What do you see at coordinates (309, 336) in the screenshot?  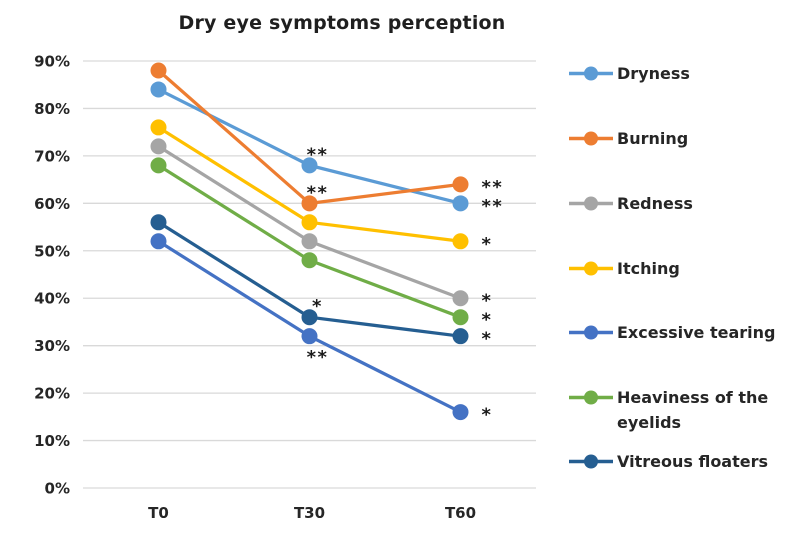 I see `data-point-excessive-tearing-t30` at bounding box center [309, 336].